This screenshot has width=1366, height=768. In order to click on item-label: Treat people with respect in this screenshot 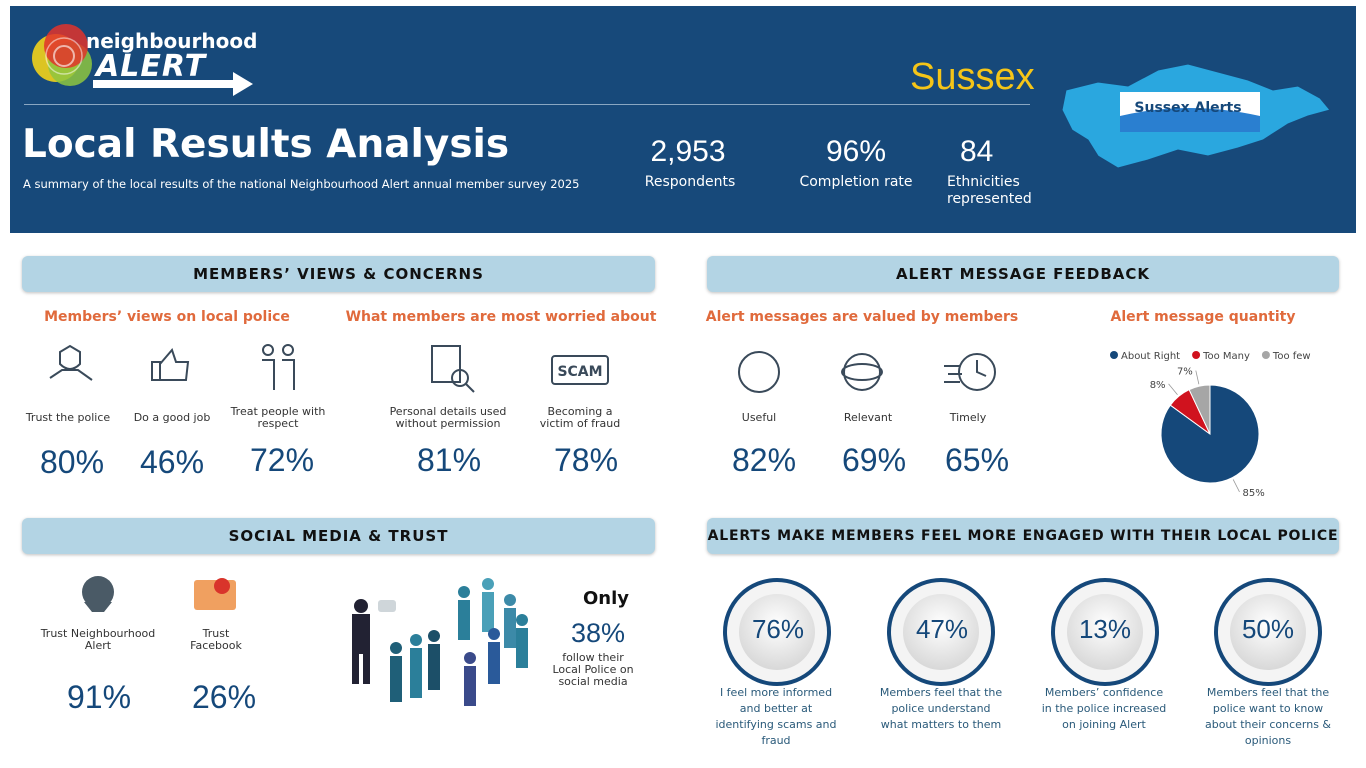, I will do `click(278, 417)`.